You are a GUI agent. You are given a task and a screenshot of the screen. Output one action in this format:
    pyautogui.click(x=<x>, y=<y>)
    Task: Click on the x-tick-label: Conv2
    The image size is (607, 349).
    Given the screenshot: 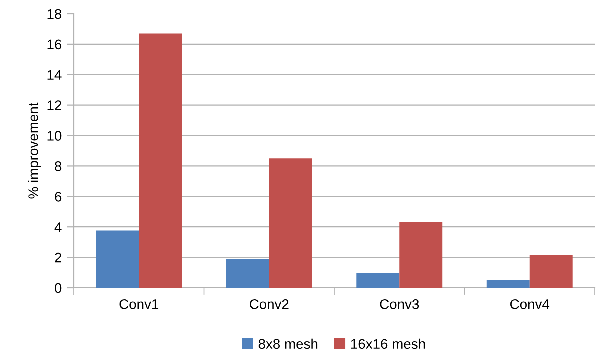 What is the action you would take?
    pyautogui.click(x=269, y=304)
    